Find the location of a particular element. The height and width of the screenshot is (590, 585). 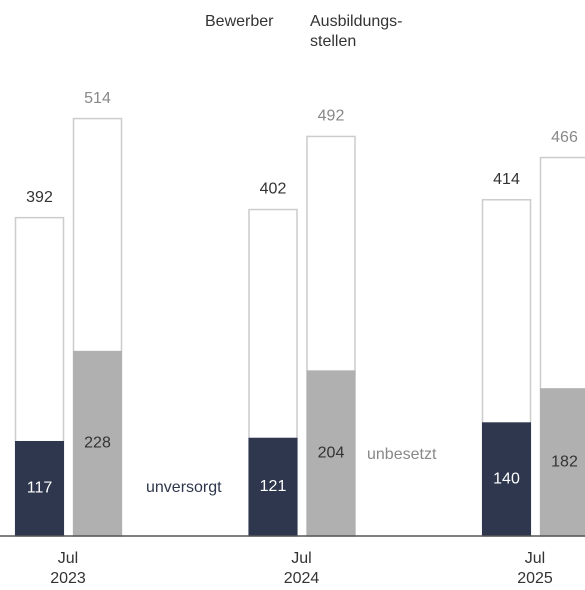

part-label: 140 is located at coordinates (506, 478).